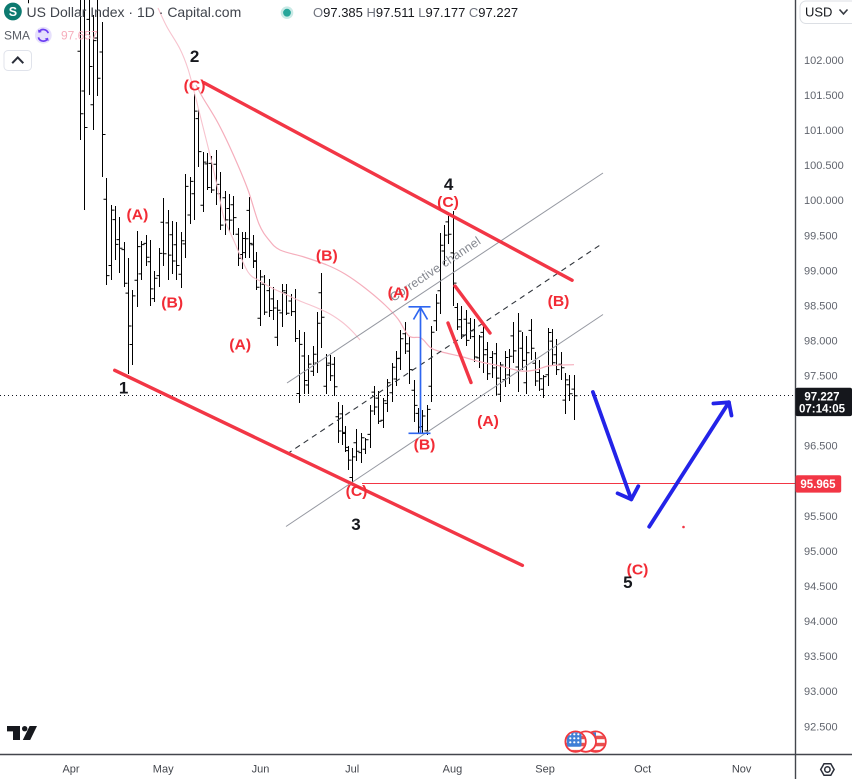  Describe the element at coordinates (821, 727) in the screenshot. I see `svg-text: 92.500` at that location.